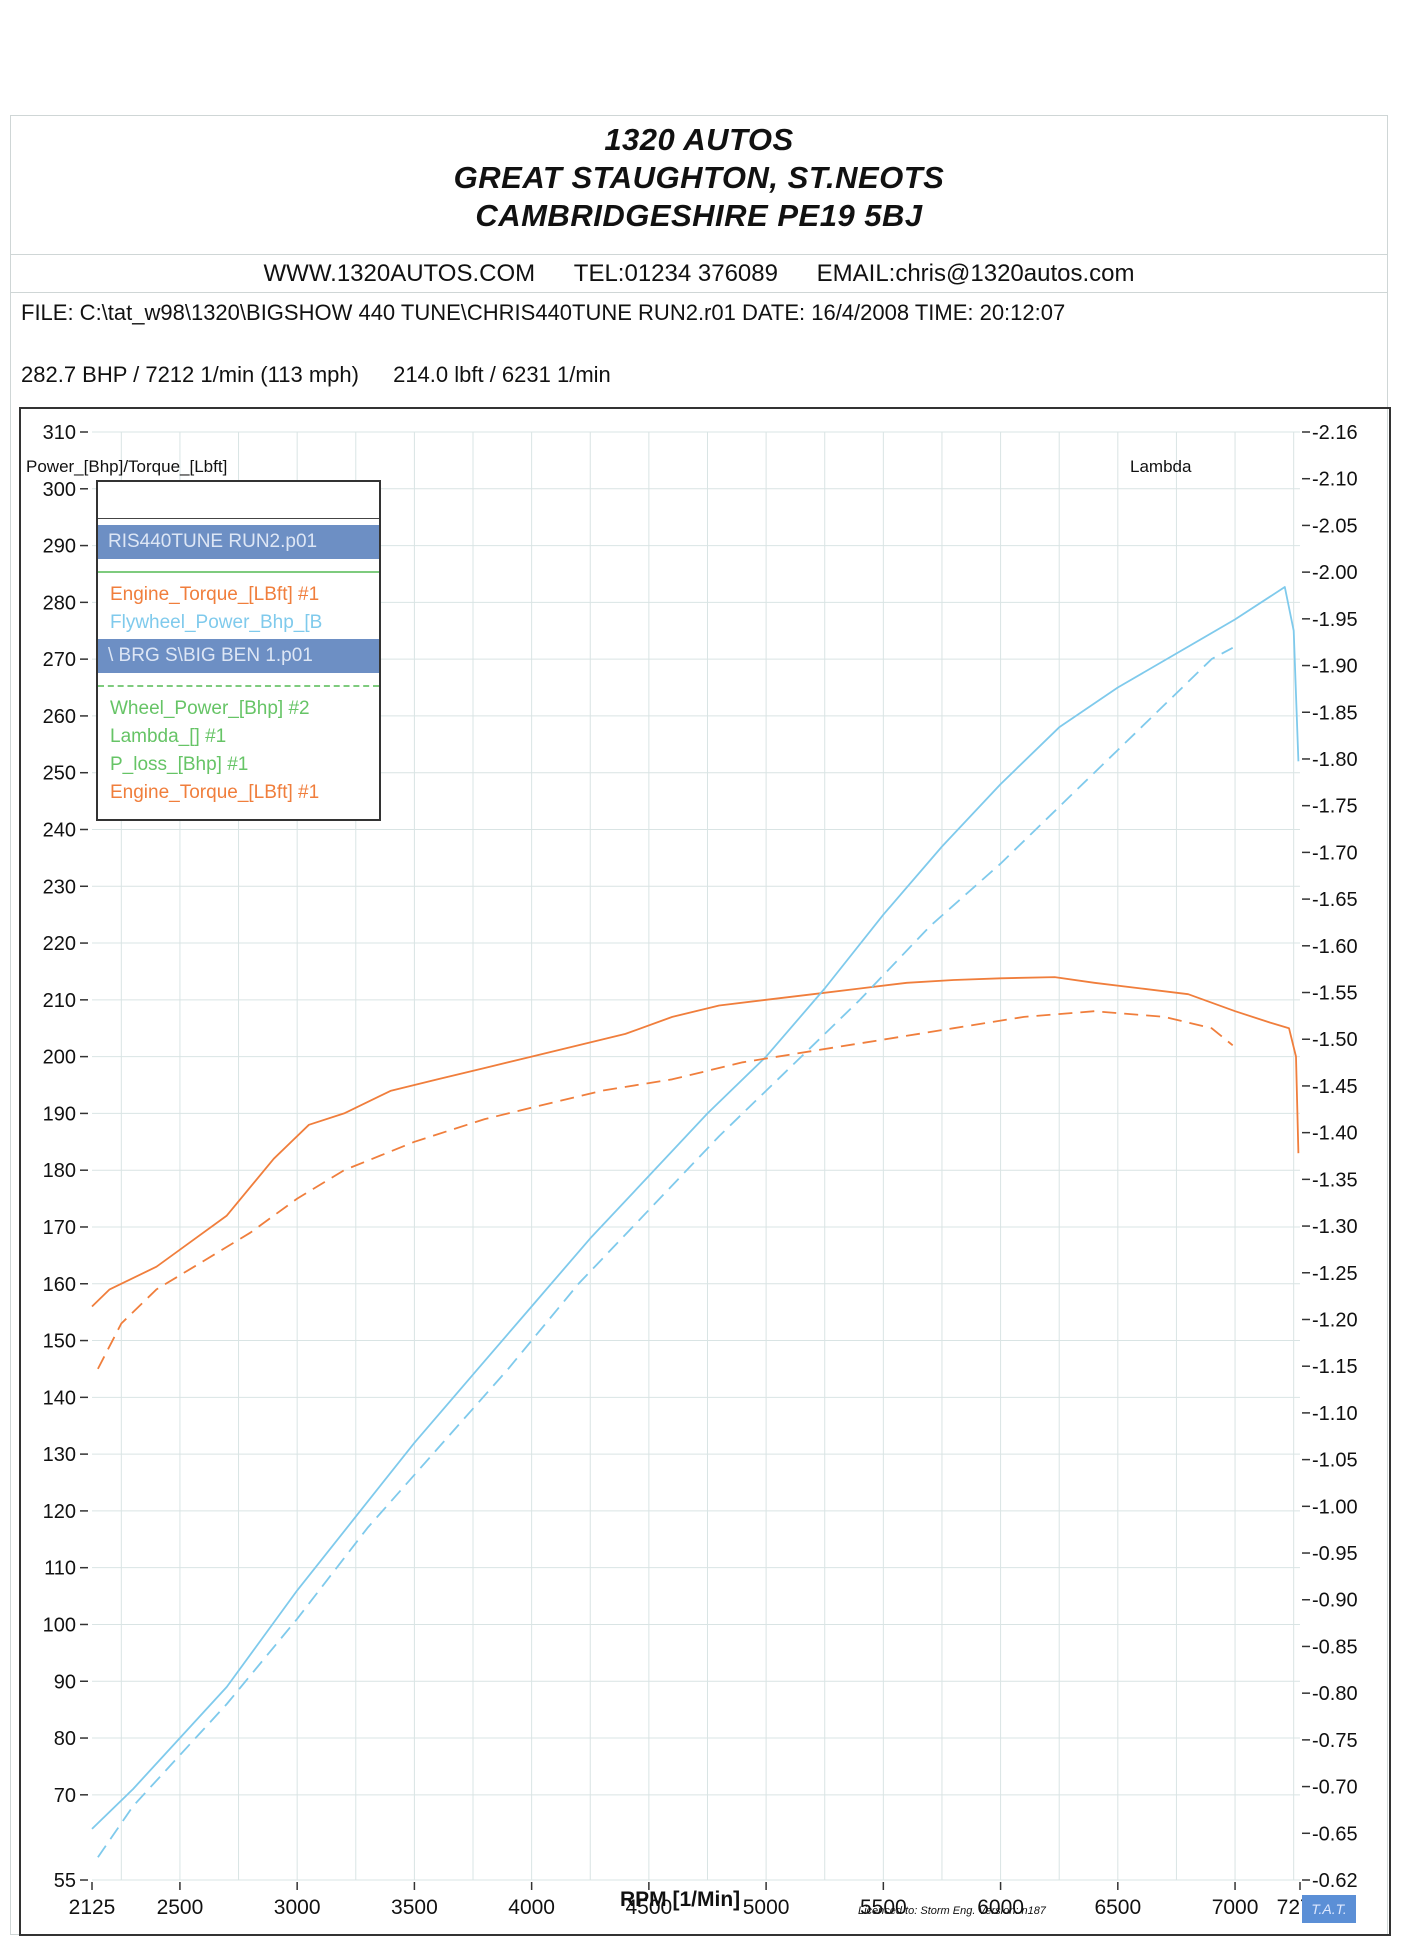 The width and height of the screenshot is (1402, 1943). I want to click on y-tick-label: 220, so click(59, 944).